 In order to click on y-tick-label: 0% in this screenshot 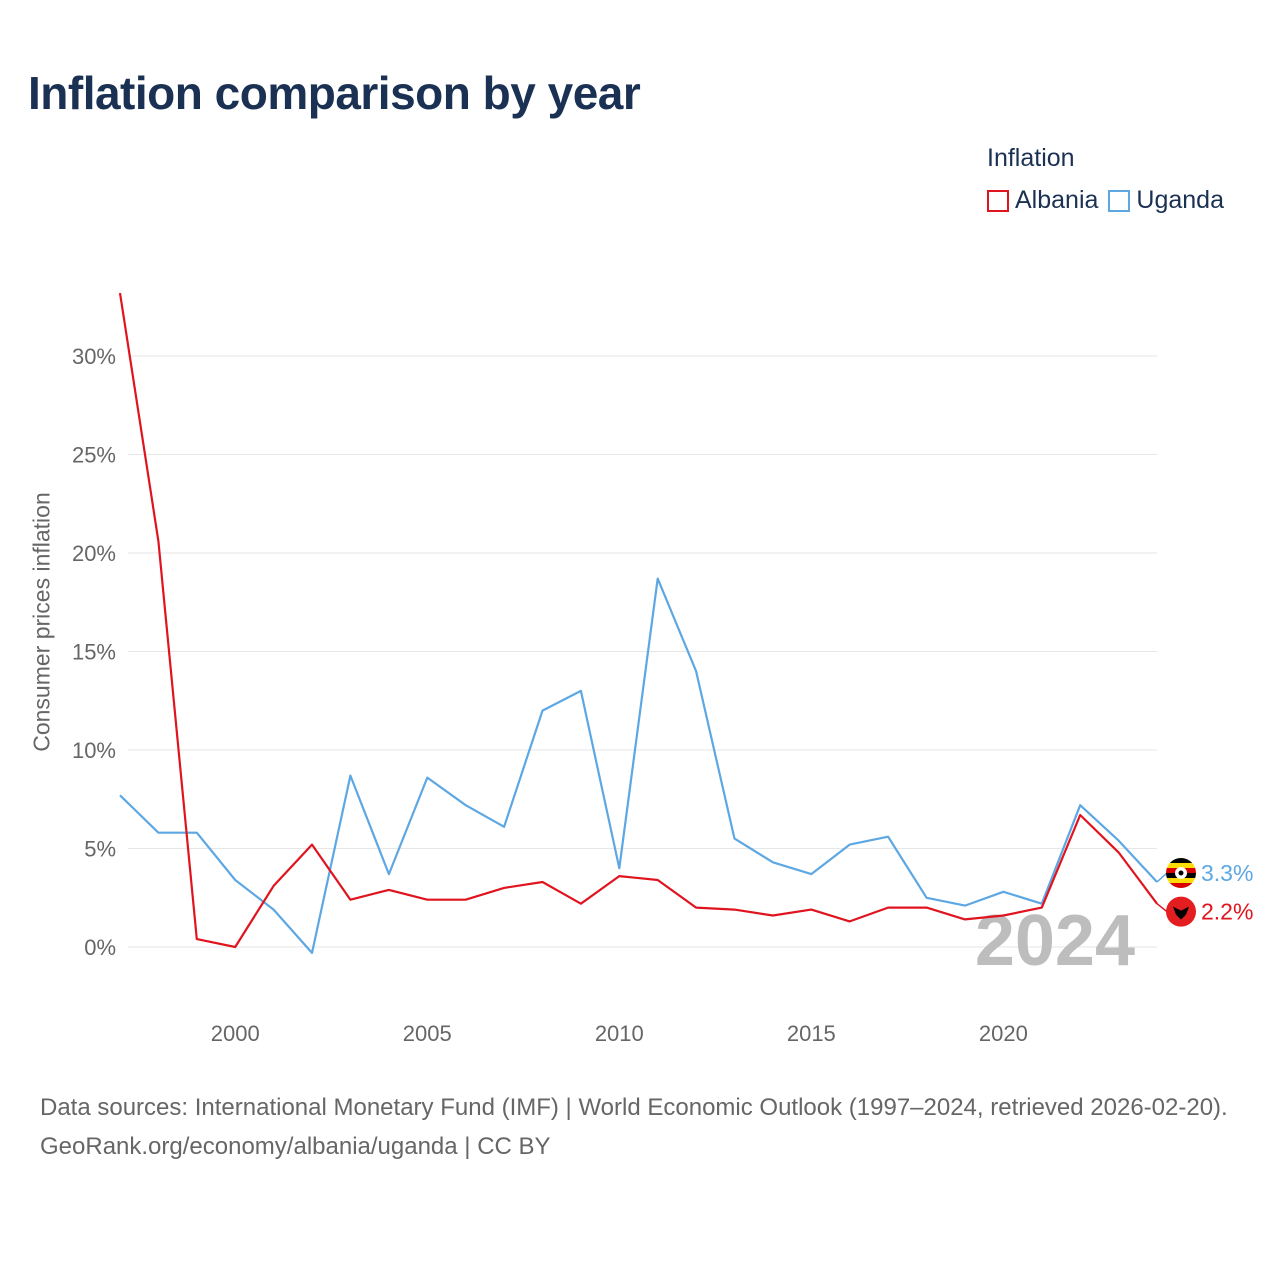, I will do `click(100, 947)`.